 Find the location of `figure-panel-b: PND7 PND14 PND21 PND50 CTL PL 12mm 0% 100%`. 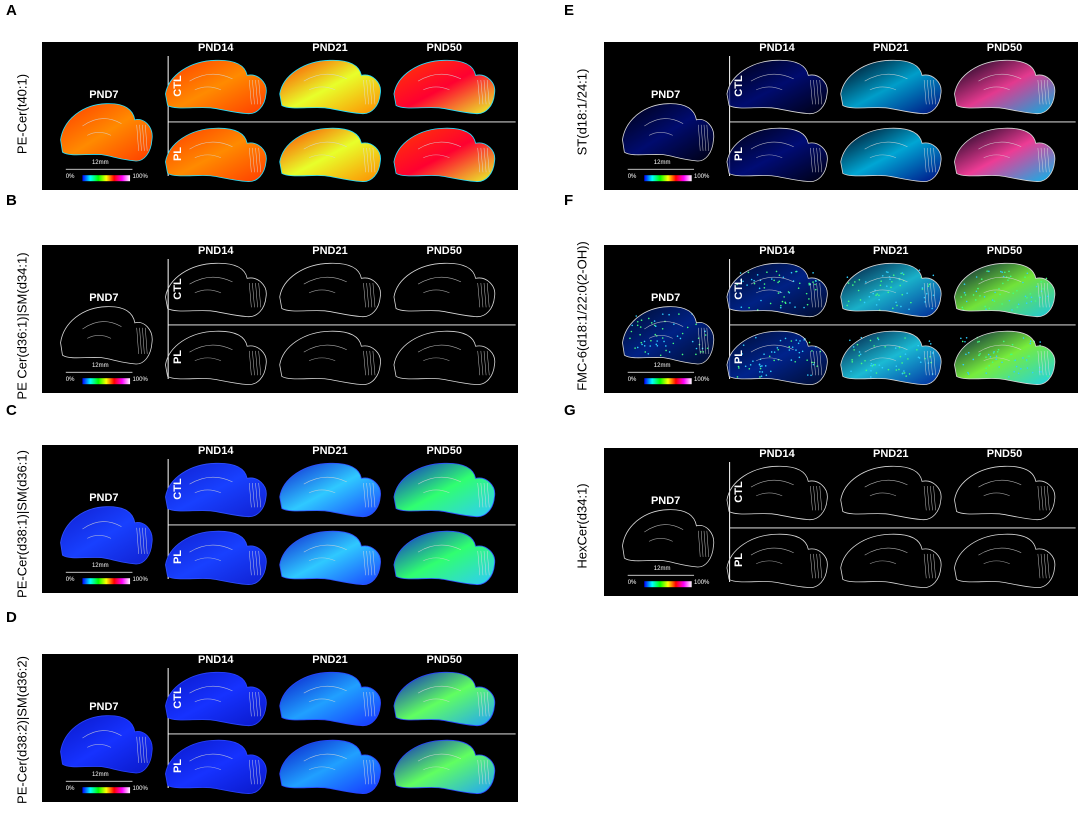

figure-panel-b: PND7 PND14 PND21 PND50 CTL PL 12mm 0% 100% is located at coordinates (280, 319).